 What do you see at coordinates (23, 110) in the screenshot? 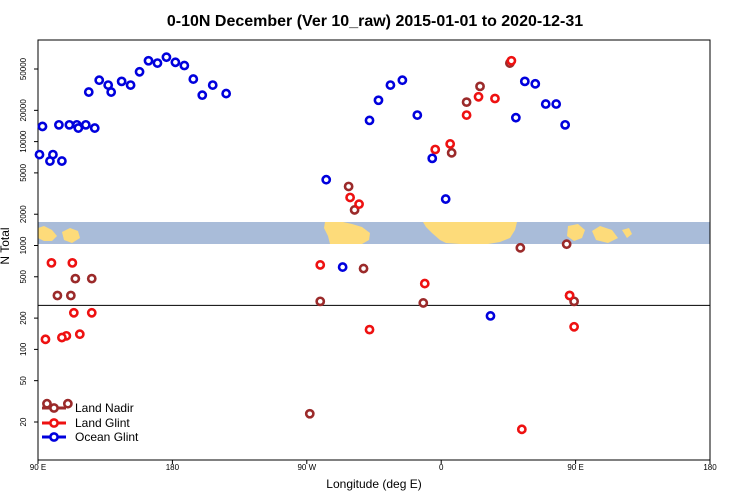
I see `y-tick-label: 20000` at bounding box center [23, 110].